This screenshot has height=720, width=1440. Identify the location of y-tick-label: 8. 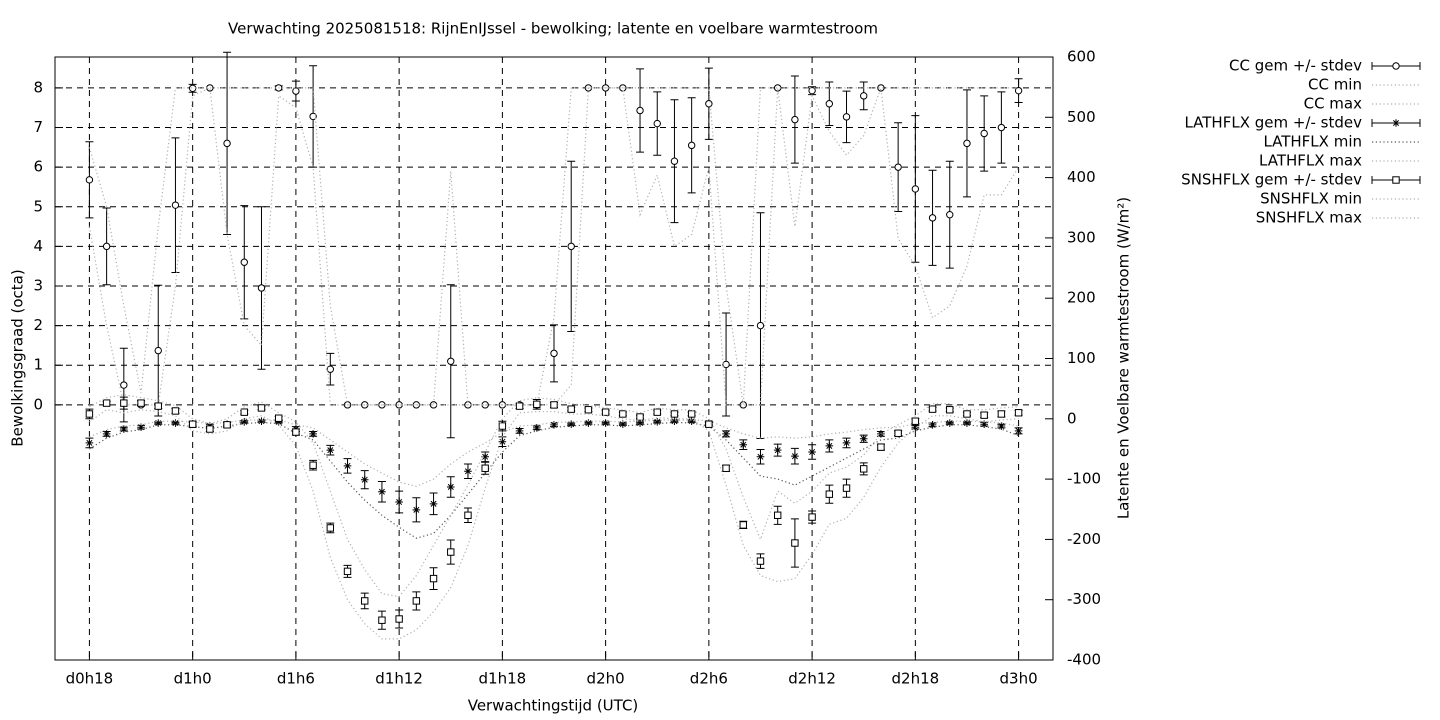
(38, 87).